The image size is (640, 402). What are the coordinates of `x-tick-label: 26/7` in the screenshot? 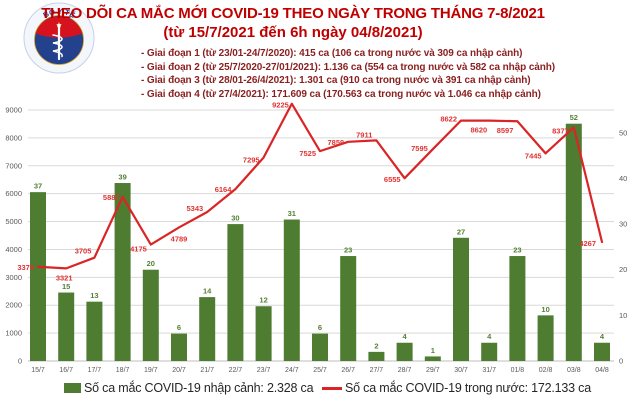 It's located at (348, 370).